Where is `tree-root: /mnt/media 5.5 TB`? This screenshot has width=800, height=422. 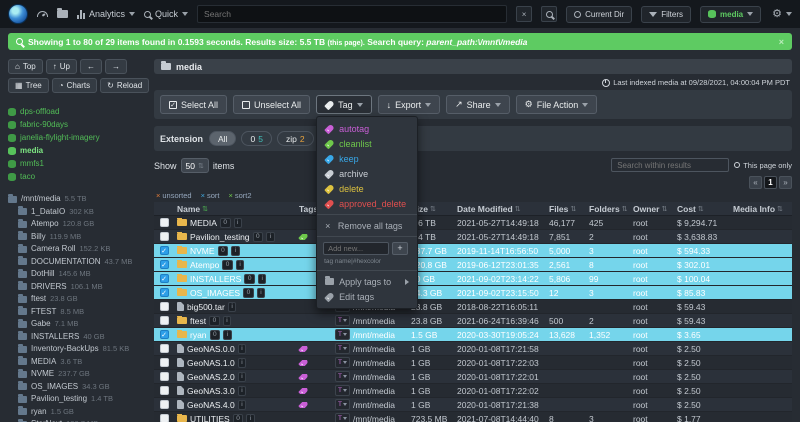 tree-root: /mnt/media 5.5 TB is located at coordinates (78, 199).